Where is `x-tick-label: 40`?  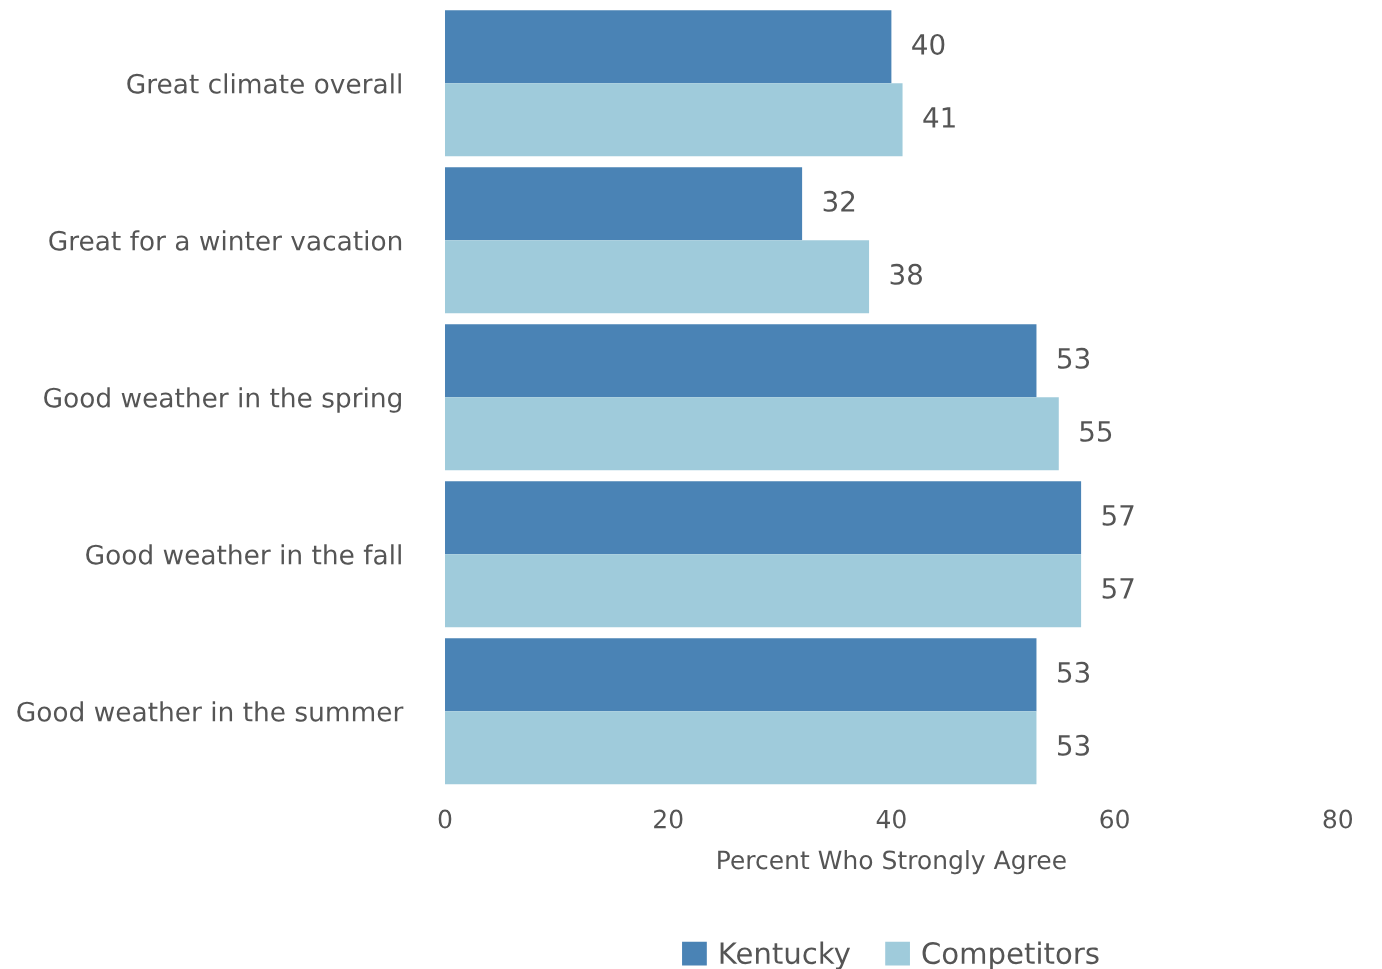 x-tick-label: 40 is located at coordinates (891, 819).